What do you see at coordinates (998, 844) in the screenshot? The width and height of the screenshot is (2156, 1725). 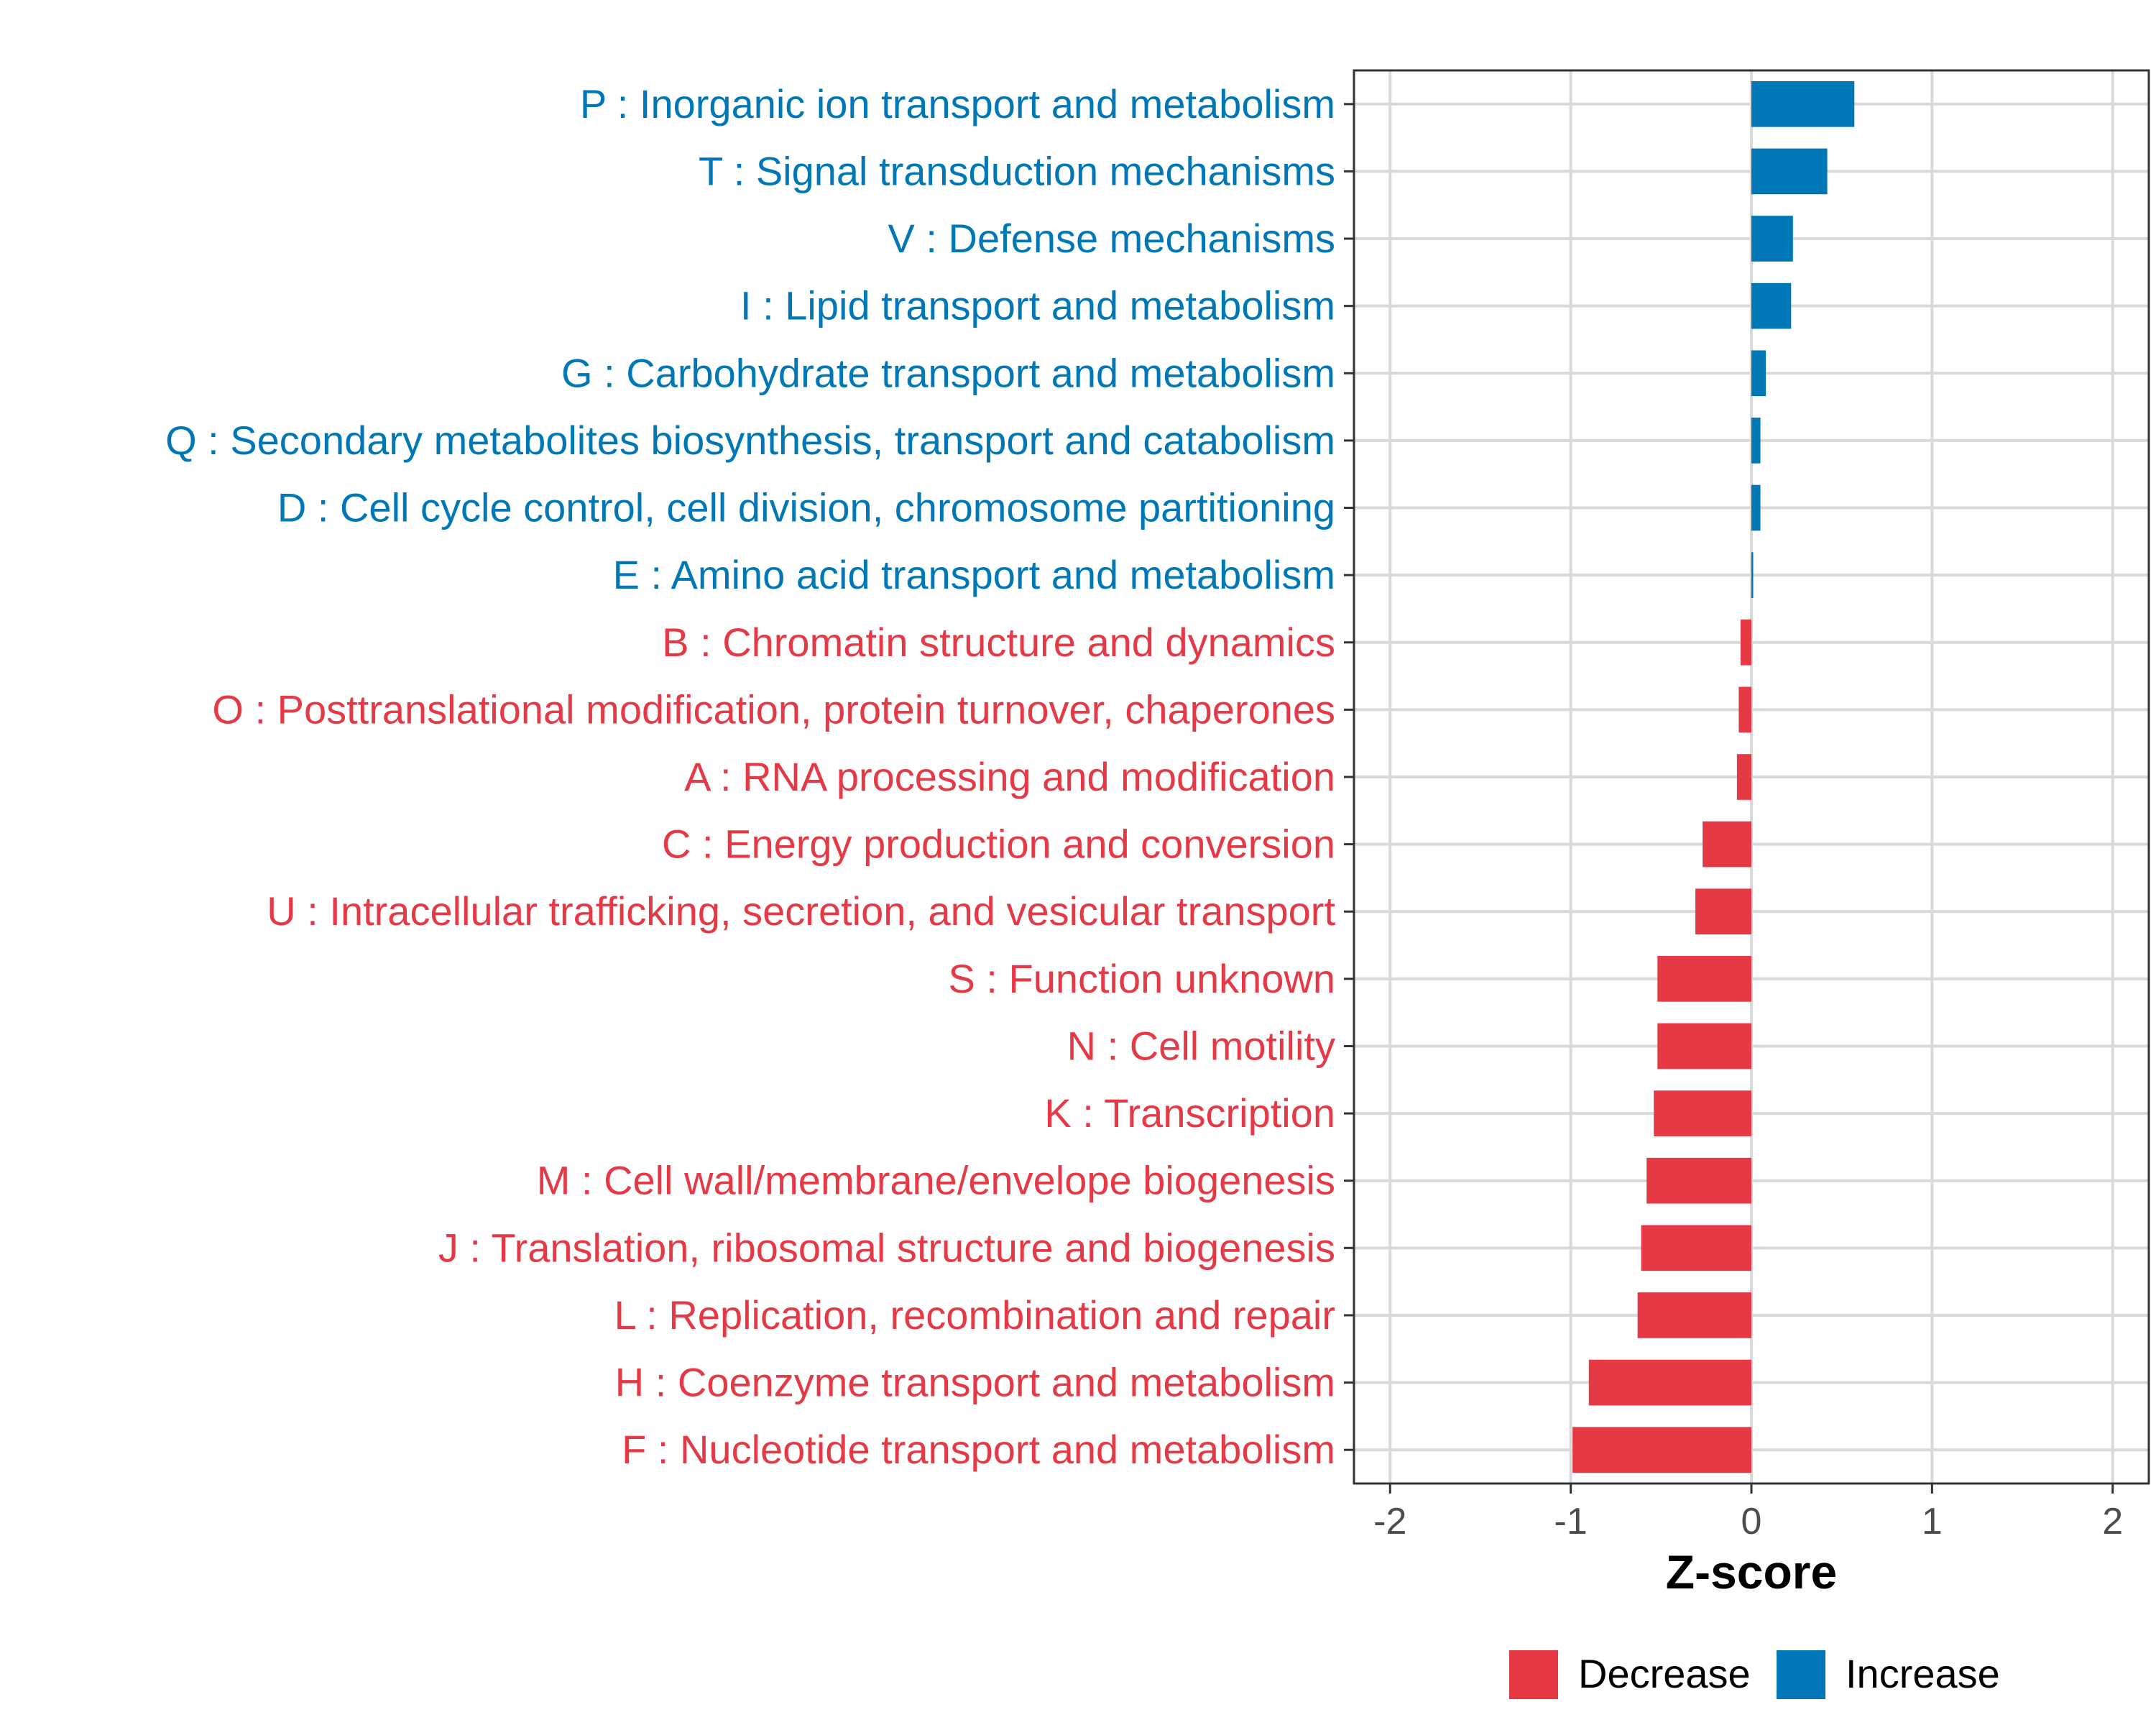 I see `category-label-11: C : Energy production and conversion` at bounding box center [998, 844].